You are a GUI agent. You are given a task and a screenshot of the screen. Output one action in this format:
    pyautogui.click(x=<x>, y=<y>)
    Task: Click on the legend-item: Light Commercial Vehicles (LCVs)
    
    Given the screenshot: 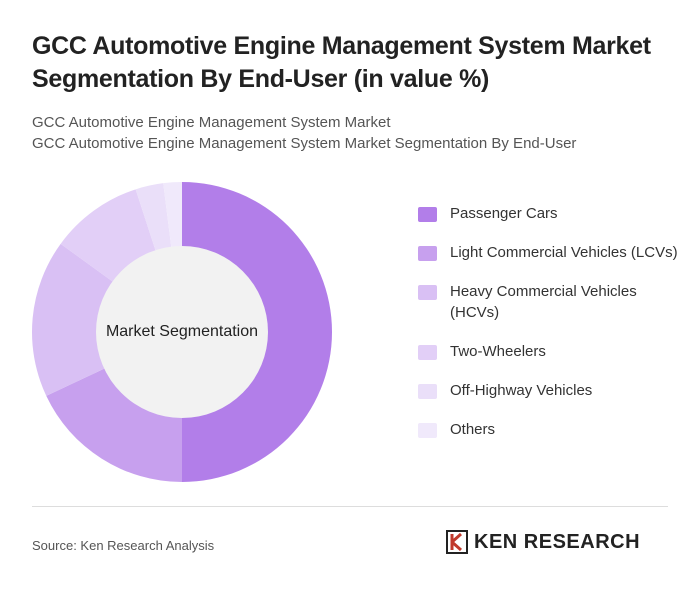 What is the action you would take?
    pyautogui.click(x=548, y=252)
    